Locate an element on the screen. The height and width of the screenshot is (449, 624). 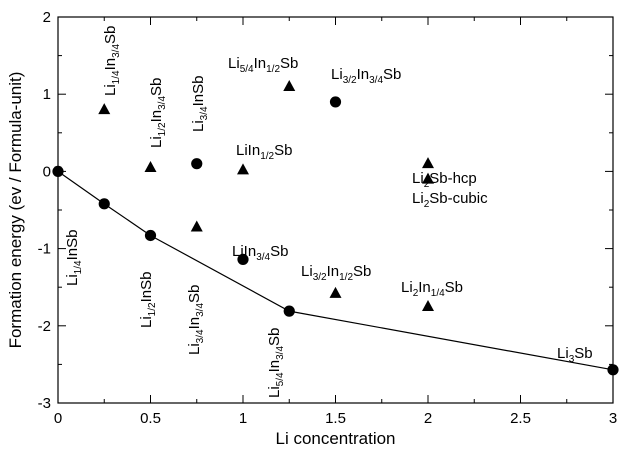
point-label: Li2Sb-hcp is located at coordinates (444, 180).